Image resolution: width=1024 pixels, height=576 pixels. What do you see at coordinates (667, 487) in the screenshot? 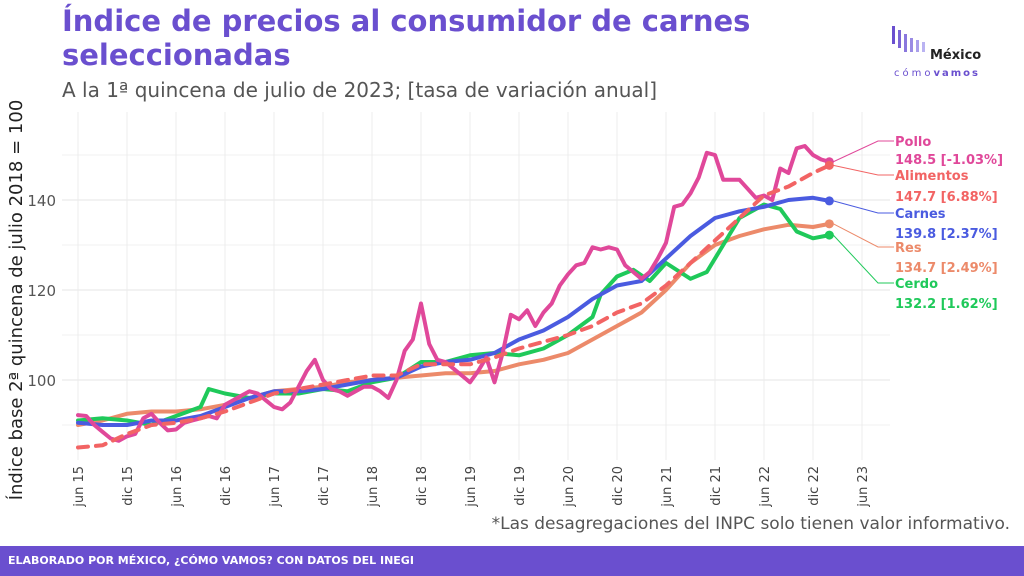
I see `x-tick-label: jun 21` at bounding box center [667, 487].